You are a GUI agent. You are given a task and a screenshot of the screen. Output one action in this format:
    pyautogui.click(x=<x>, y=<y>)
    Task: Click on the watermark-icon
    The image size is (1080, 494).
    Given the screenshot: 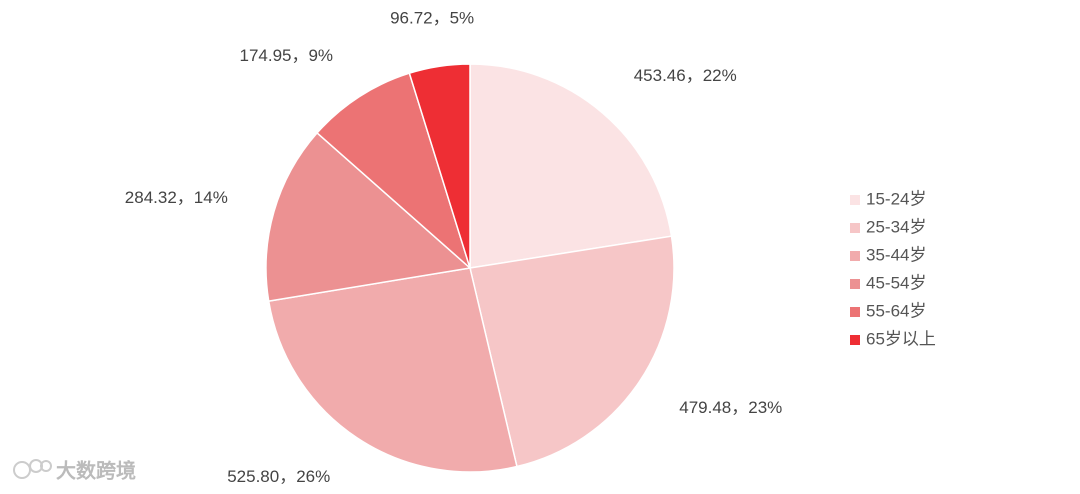 What is the action you would take?
    pyautogui.click(x=32, y=469)
    